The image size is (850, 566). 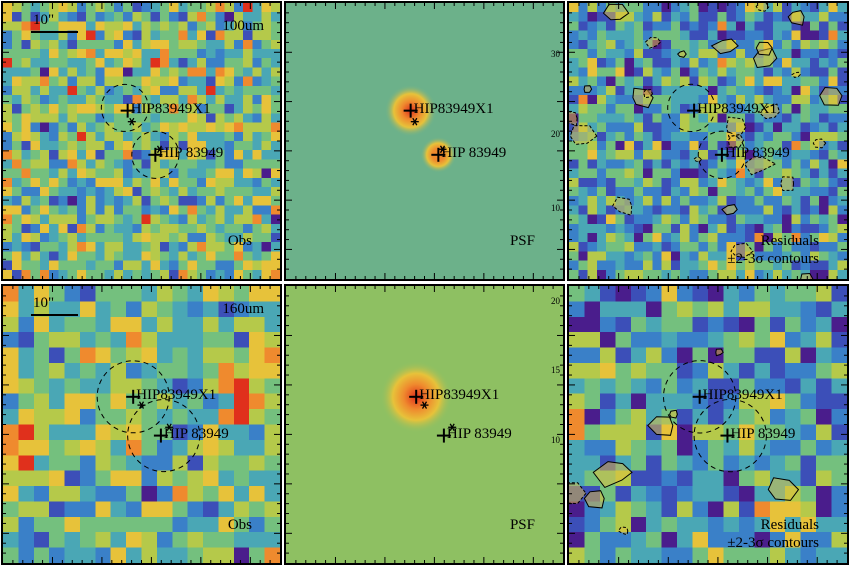 What do you see at coordinates (555, 53) in the screenshot?
I see `axis-tick-label: 30` at bounding box center [555, 53].